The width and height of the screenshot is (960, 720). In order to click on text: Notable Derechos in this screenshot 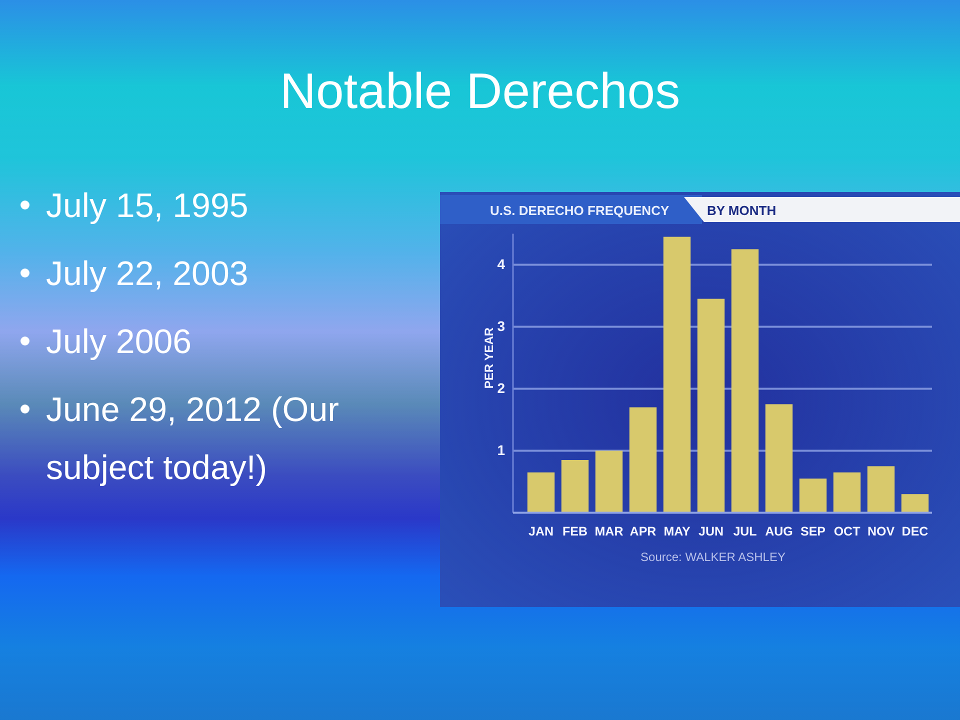, I will do `click(480, 91)`.